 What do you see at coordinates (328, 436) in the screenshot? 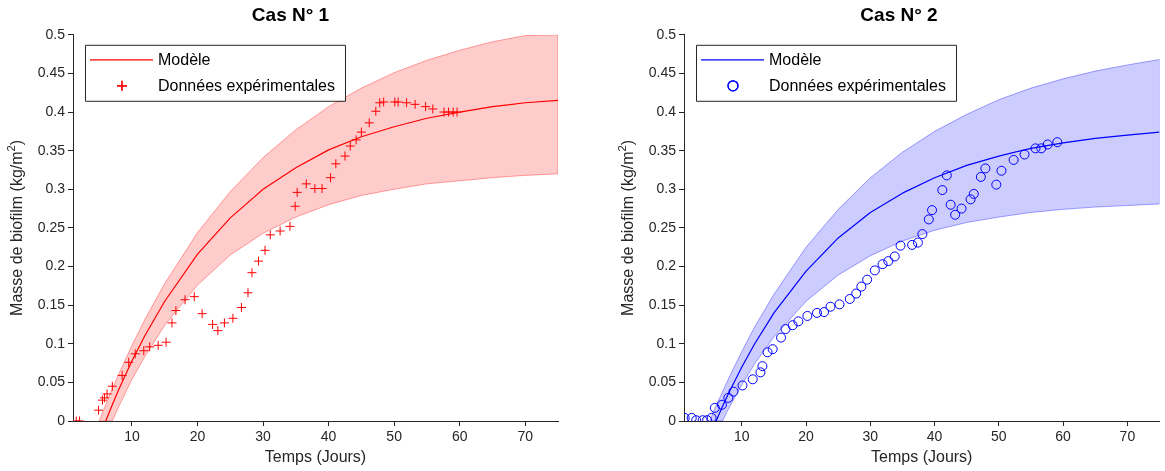
I see `x-tick-label: 40` at bounding box center [328, 436].